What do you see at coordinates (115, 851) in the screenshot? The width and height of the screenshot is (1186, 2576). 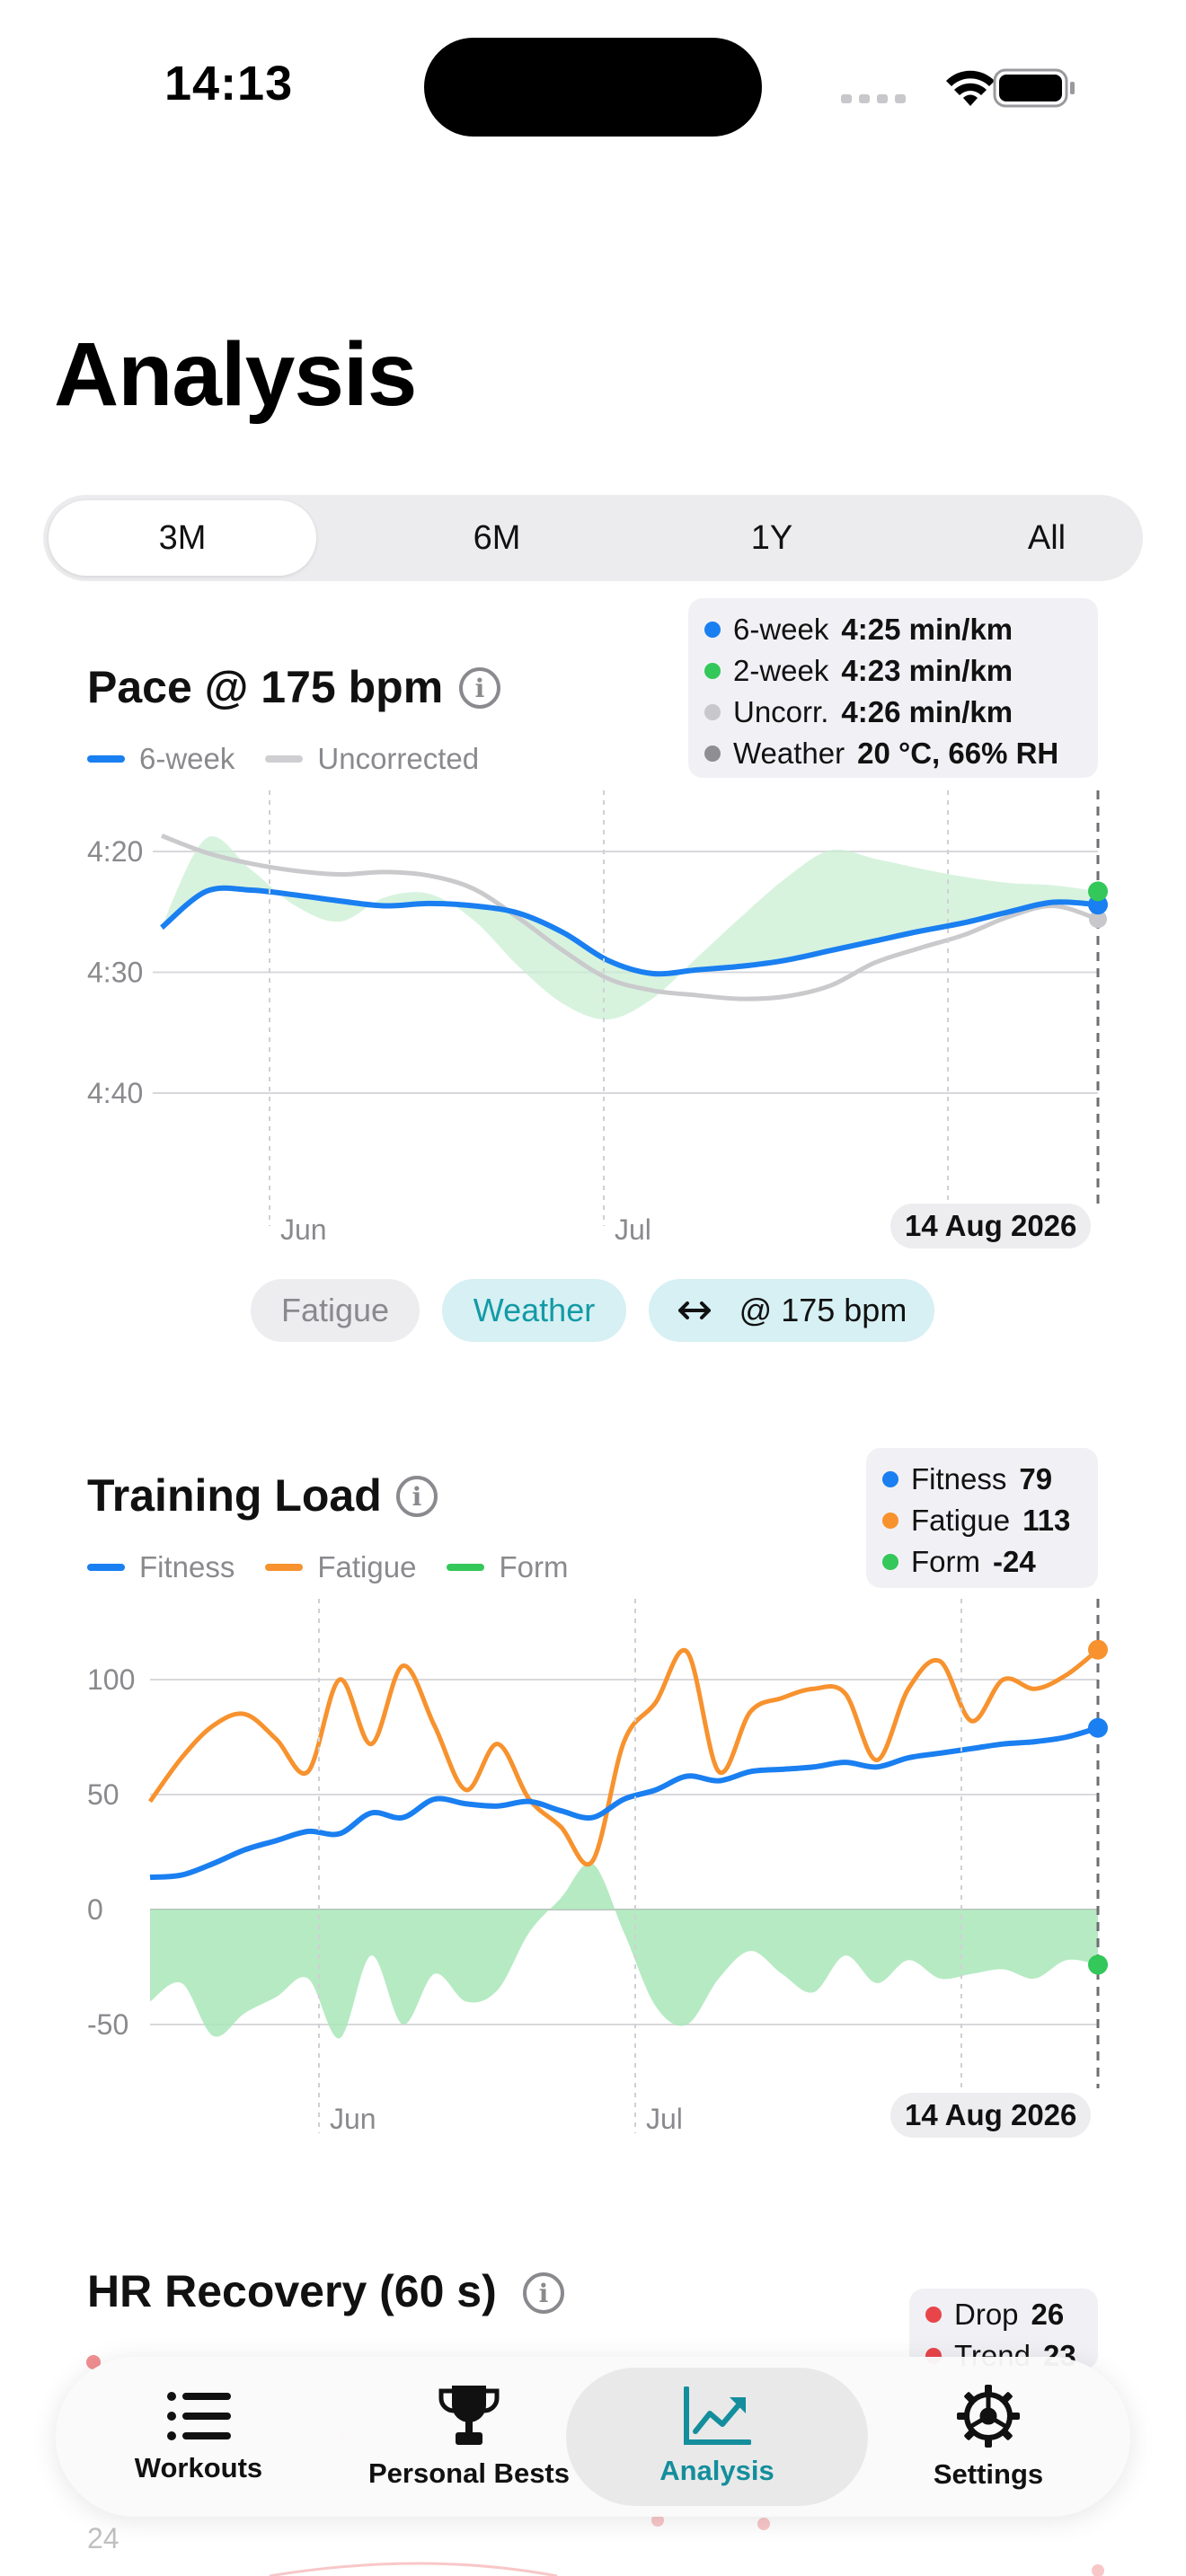 I see `y-tick-label: 4:20` at bounding box center [115, 851].